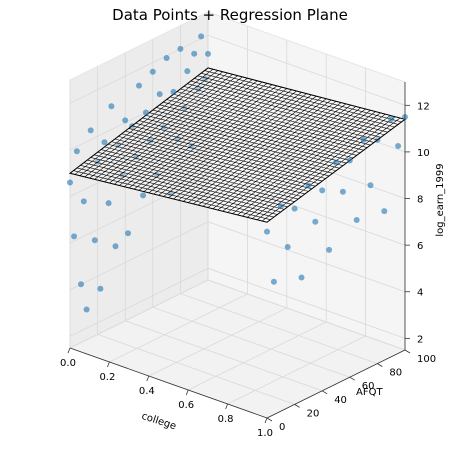 Image resolution: width=460 pixels, height=456 pixels. I want to click on y-axis-label: AFQT, so click(369, 392).